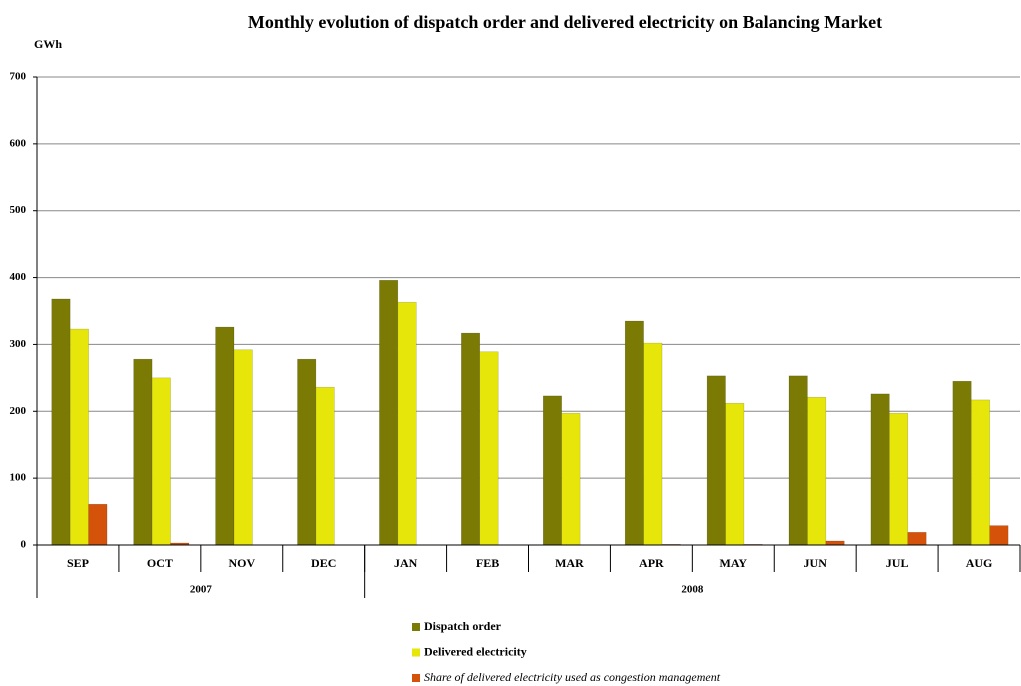 This screenshot has width=1021, height=686. I want to click on x-tick-label: APR, so click(651, 563).